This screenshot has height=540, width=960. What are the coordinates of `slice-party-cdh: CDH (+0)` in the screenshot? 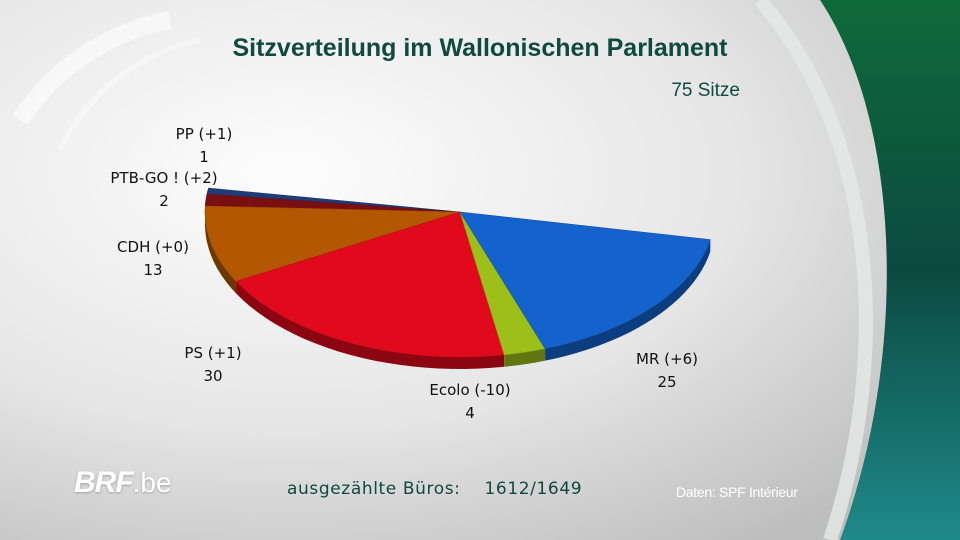 It's located at (153, 247).